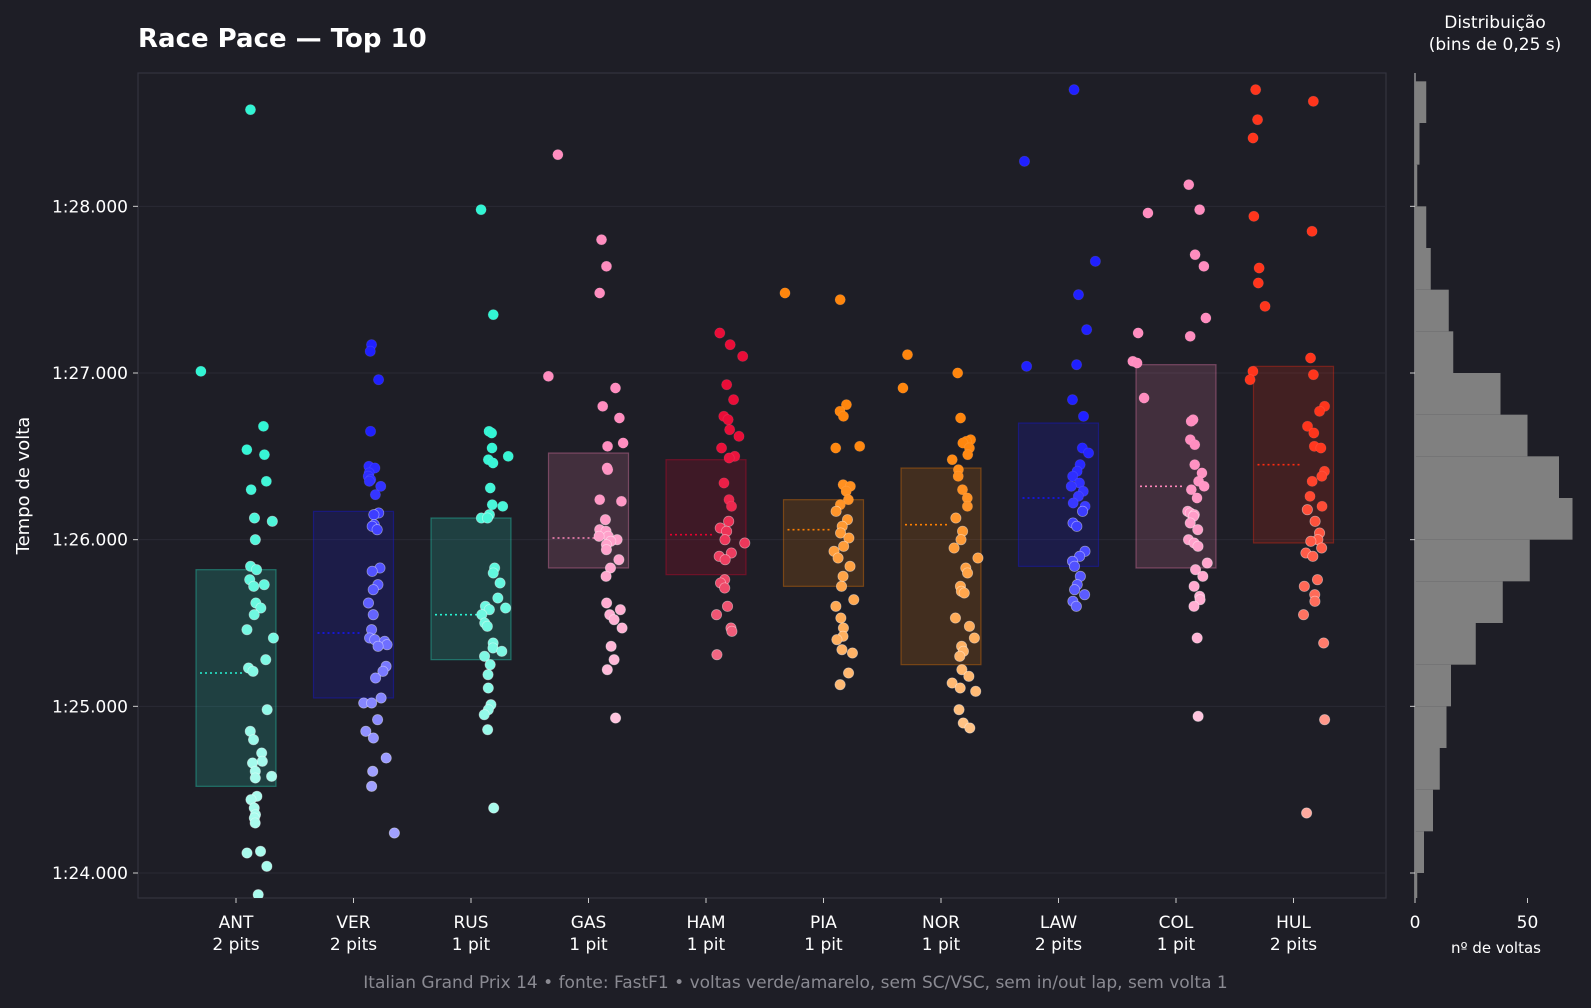 Image resolution: width=1591 pixels, height=1008 pixels. I want to click on x-tick-label: ANT, so click(236, 923).